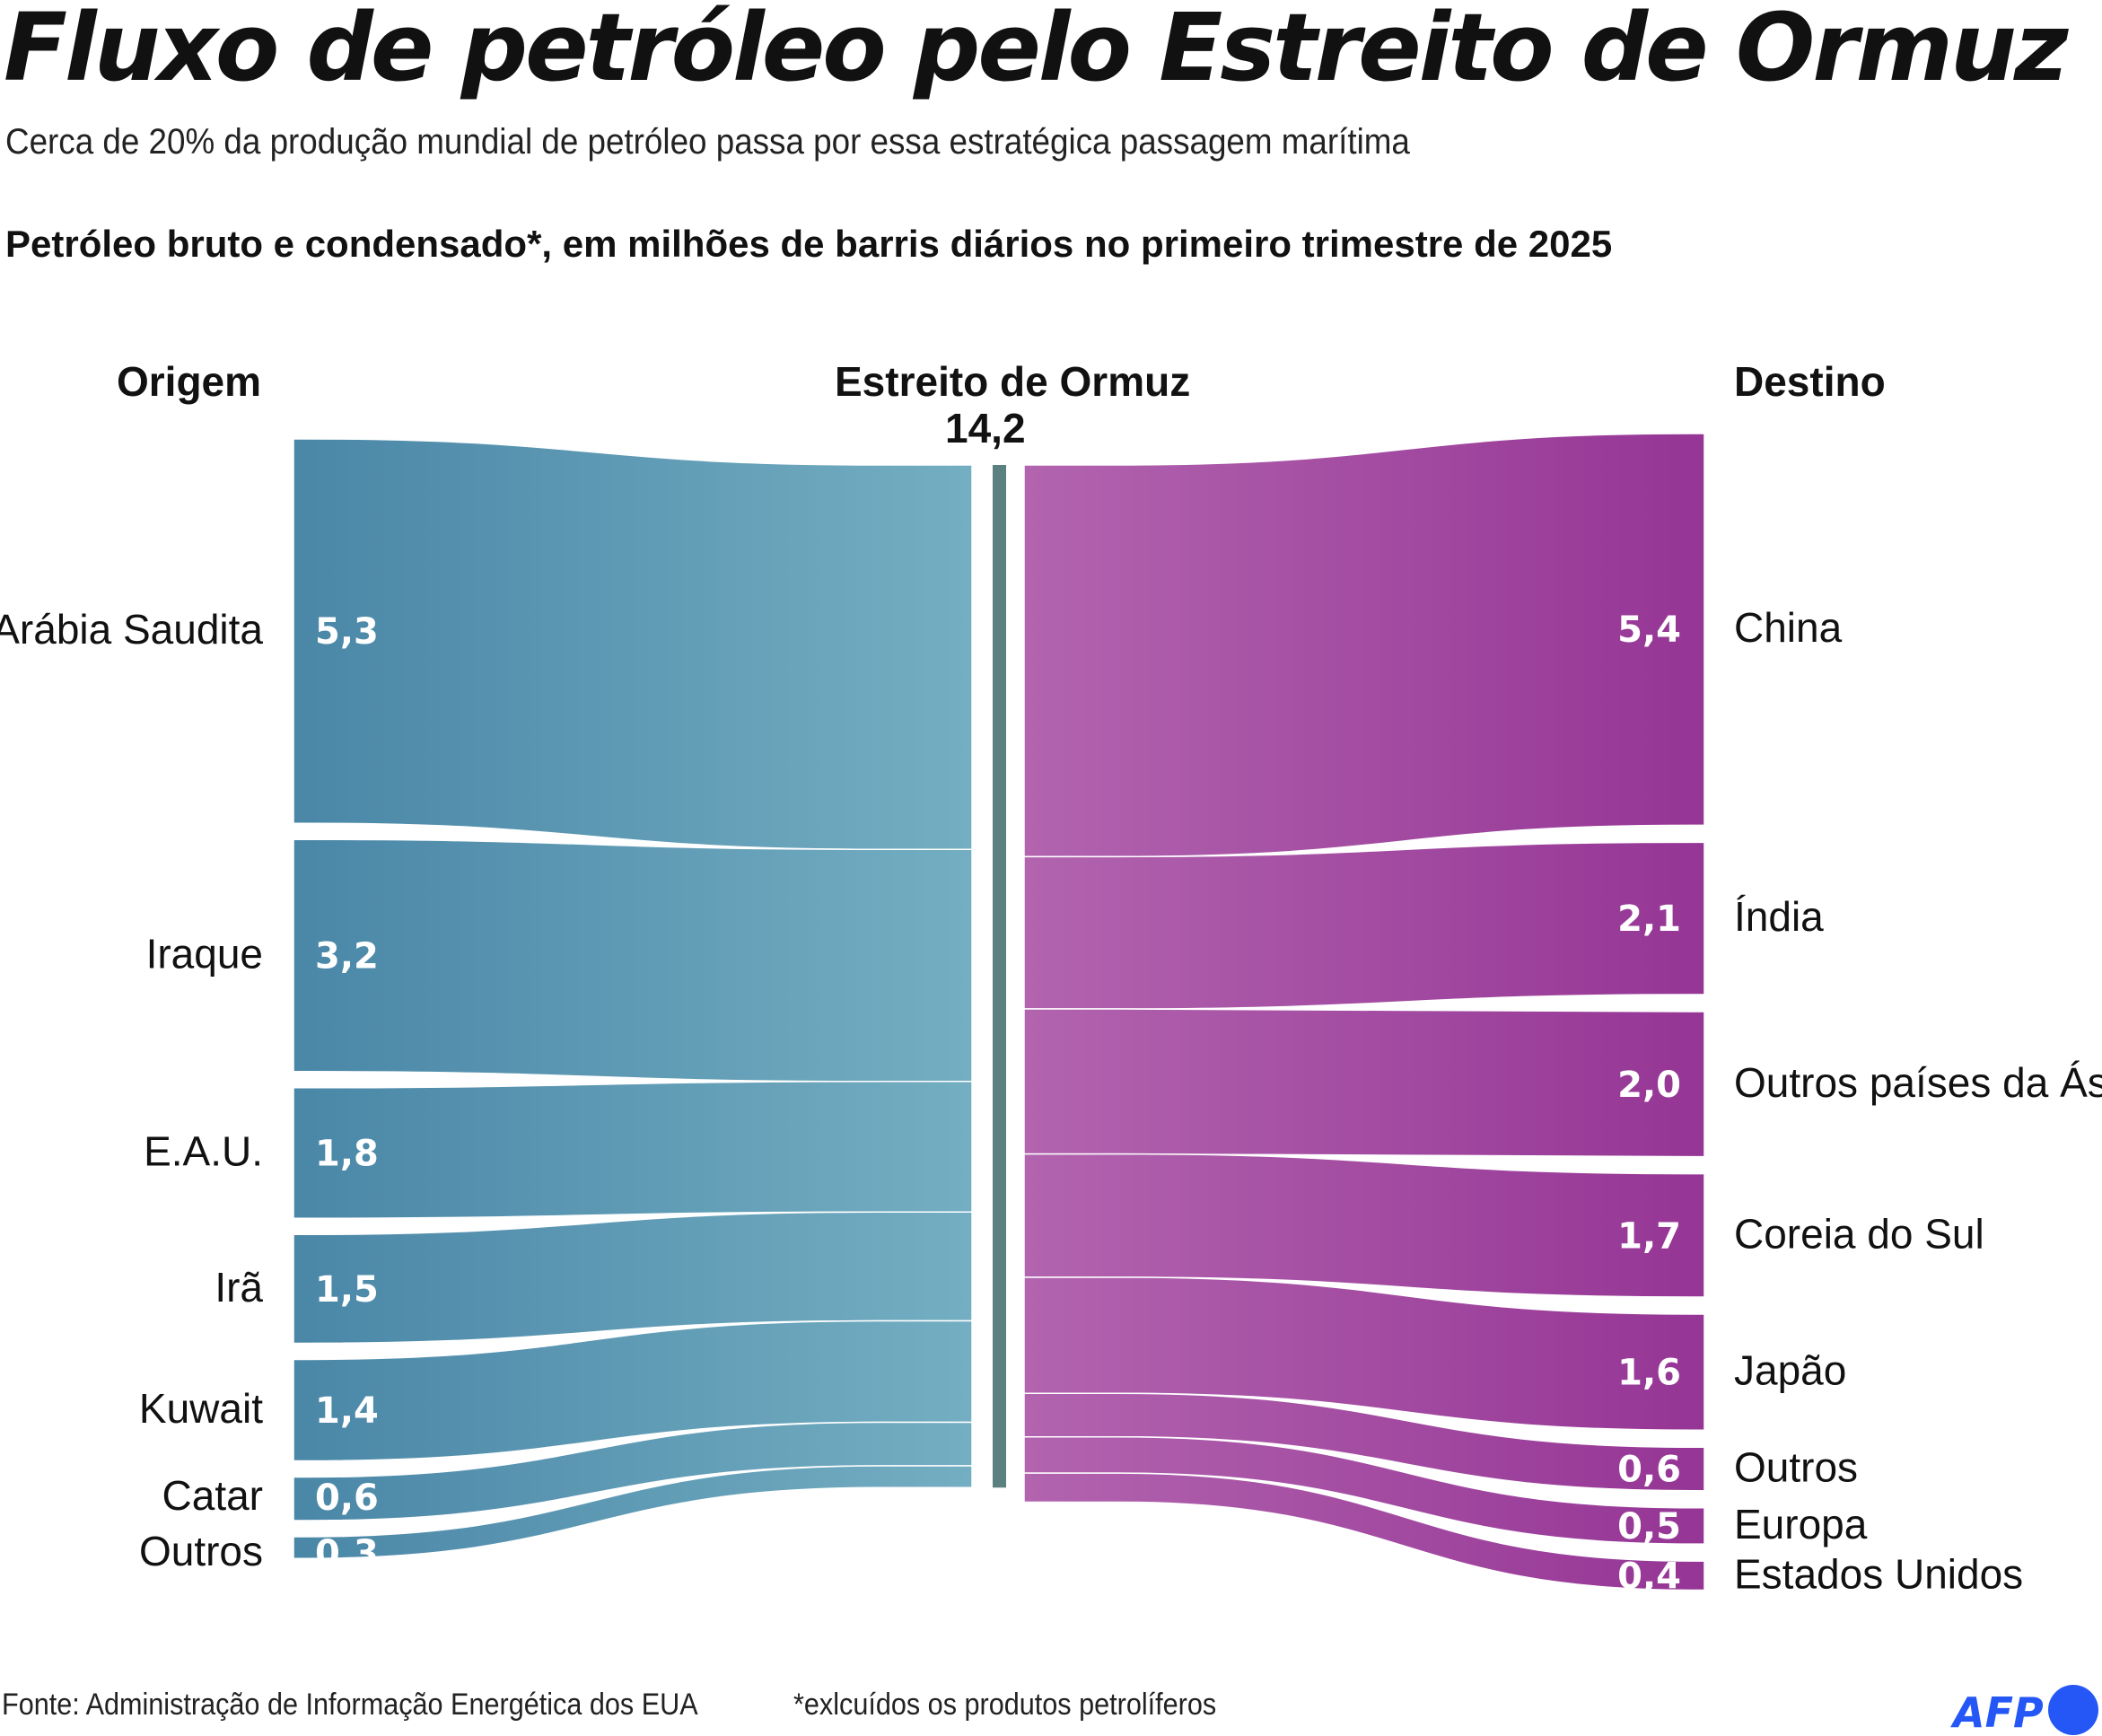 The height and width of the screenshot is (1736, 2102). I want to click on destination-label: Europa, so click(1801, 1524).